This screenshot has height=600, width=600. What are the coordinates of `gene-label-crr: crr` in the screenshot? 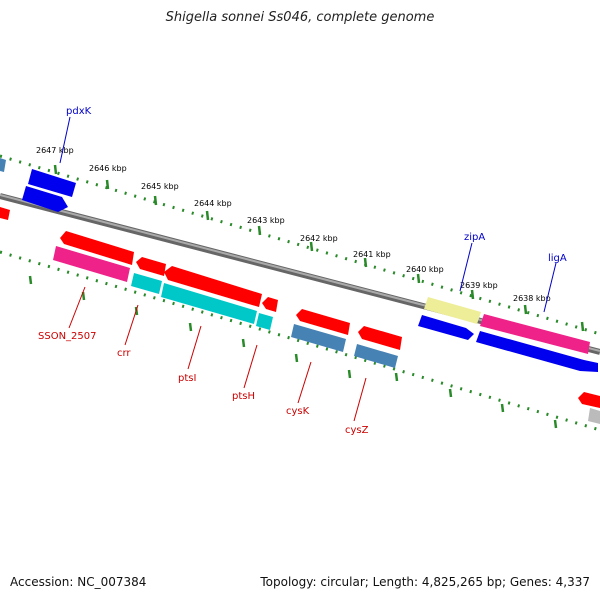 It's located at (124, 353).